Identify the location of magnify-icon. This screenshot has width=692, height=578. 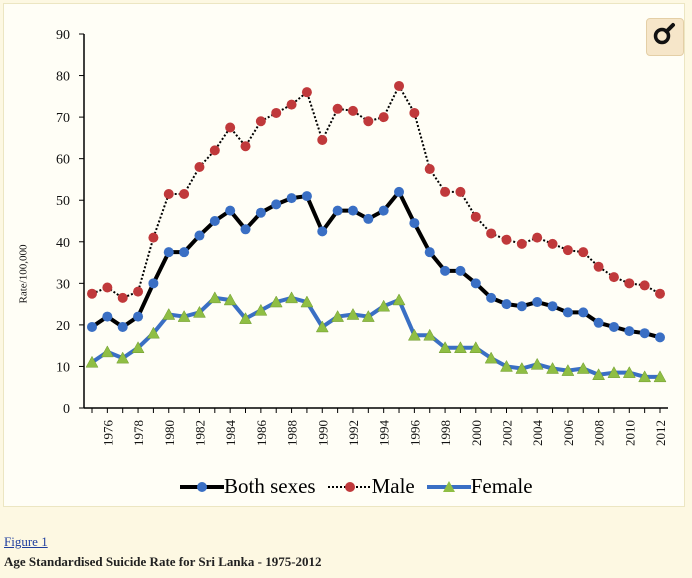
(665, 37).